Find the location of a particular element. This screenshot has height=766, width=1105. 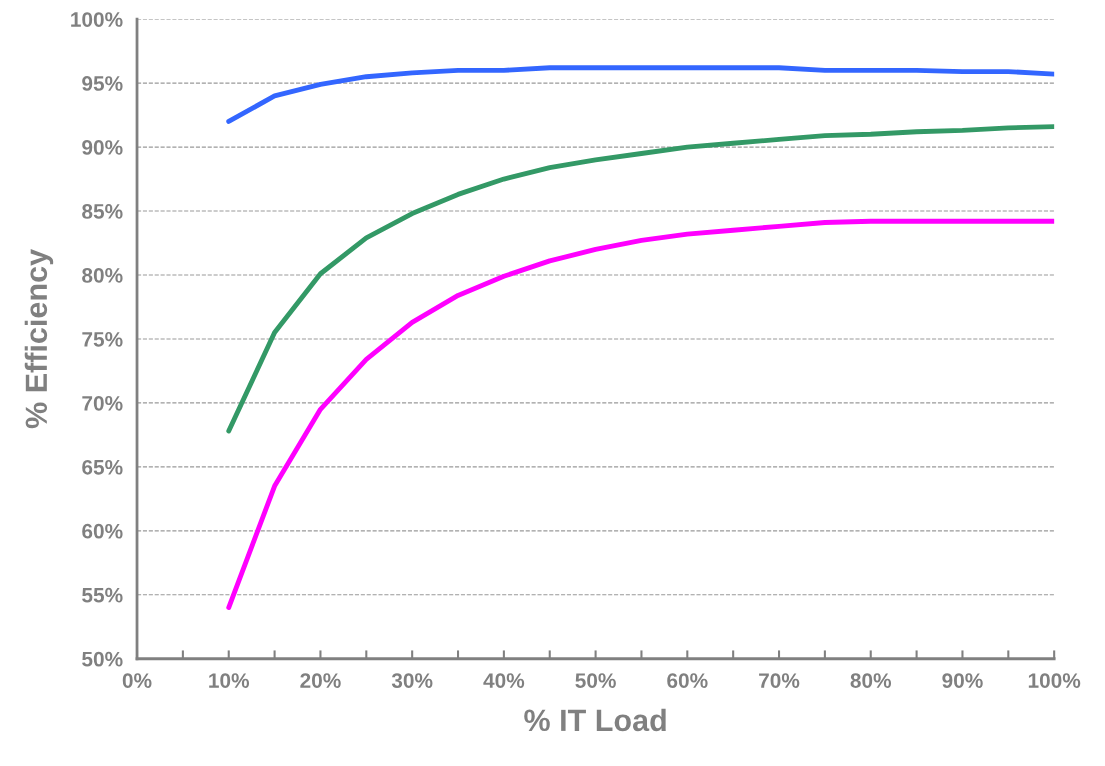

x-axis-title: % IT Load is located at coordinates (595, 720).